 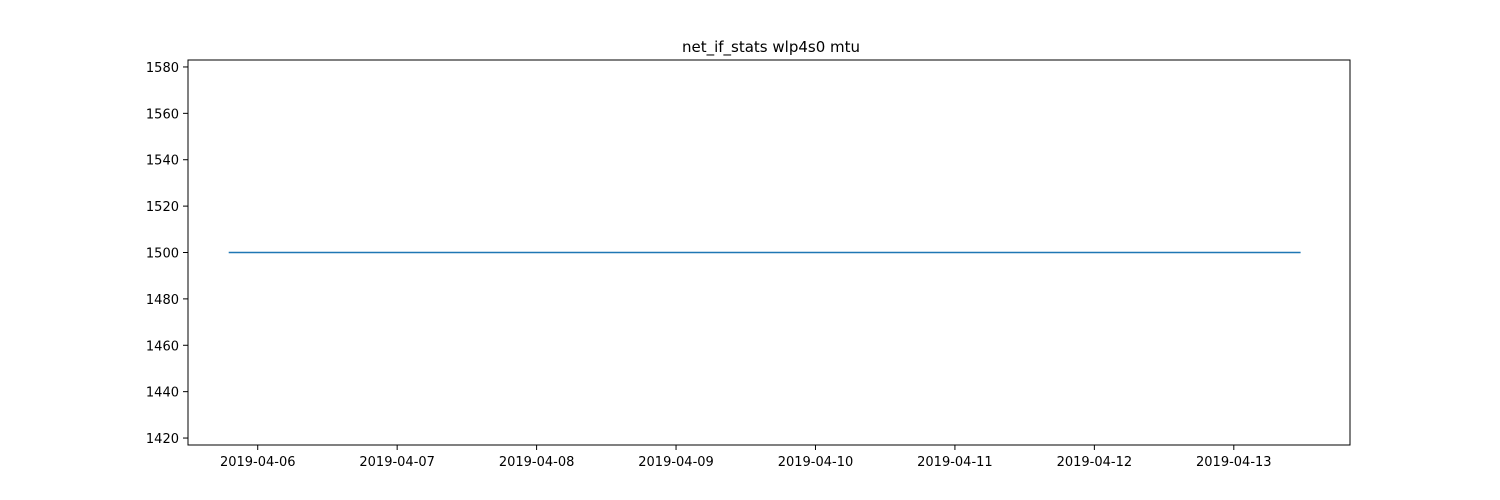 What do you see at coordinates (162, 161) in the screenshot?
I see `y-tick-label: 1540` at bounding box center [162, 161].